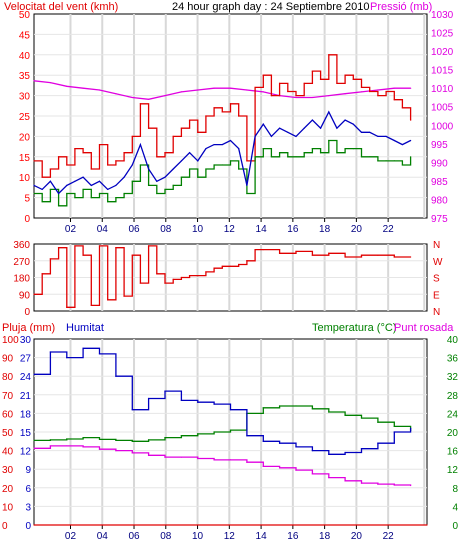 Image resolution: width=465 pixels, height=559 pixels. I want to click on rain-axis-title: Pluja (mm), so click(28, 328).